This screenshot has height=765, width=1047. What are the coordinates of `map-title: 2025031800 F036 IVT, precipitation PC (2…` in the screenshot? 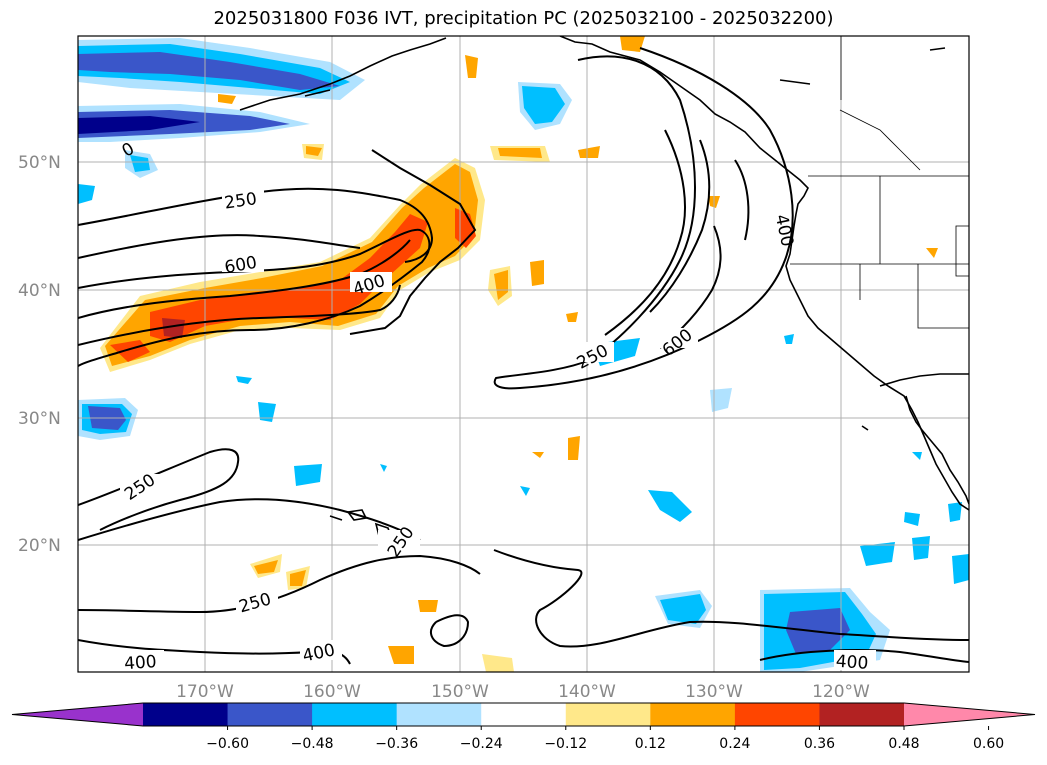 It's located at (523, 18).